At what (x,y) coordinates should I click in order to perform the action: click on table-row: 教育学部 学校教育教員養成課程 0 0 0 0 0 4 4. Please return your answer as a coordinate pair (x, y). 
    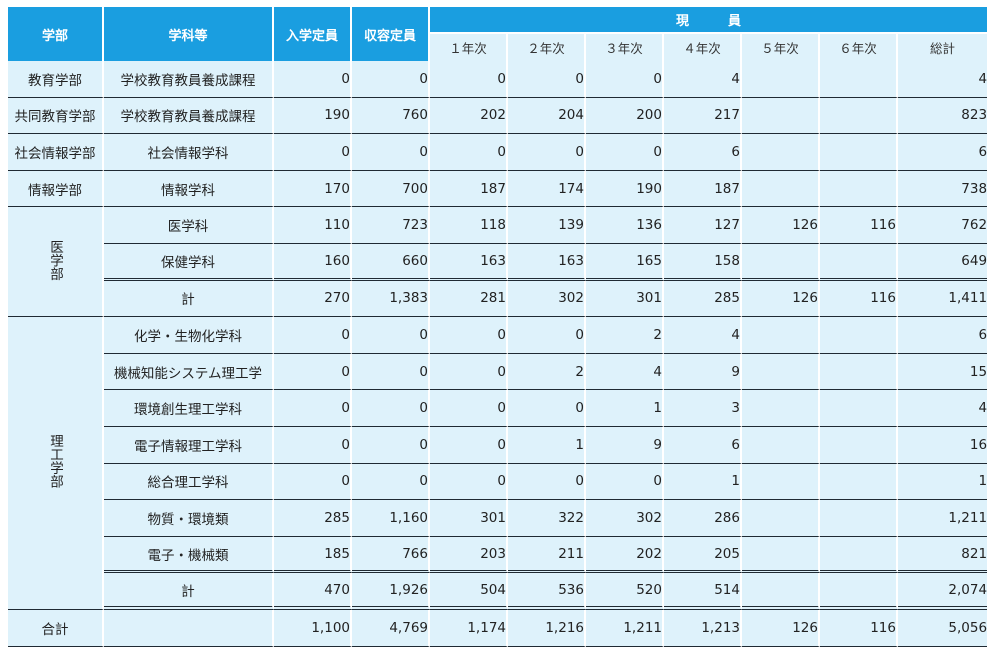
    Looking at the image, I should click on (498, 79).